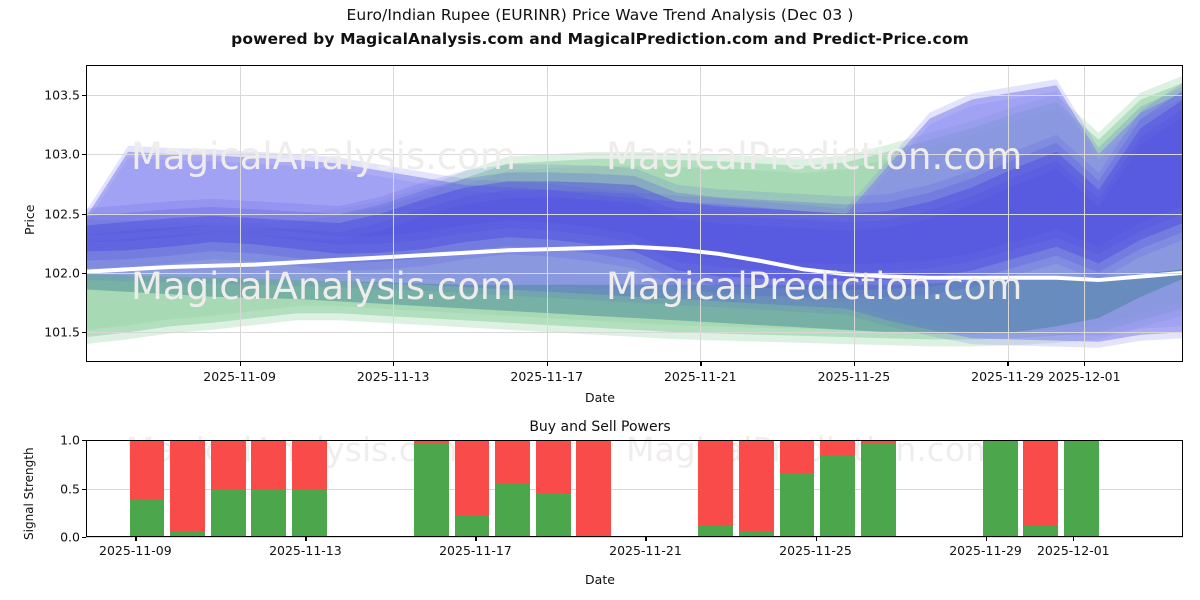 The width and height of the screenshot is (1200, 600). What do you see at coordinates (634, 488) in the screenshot?
I see `signal-axis-frame` at bounding box center [634, 488].